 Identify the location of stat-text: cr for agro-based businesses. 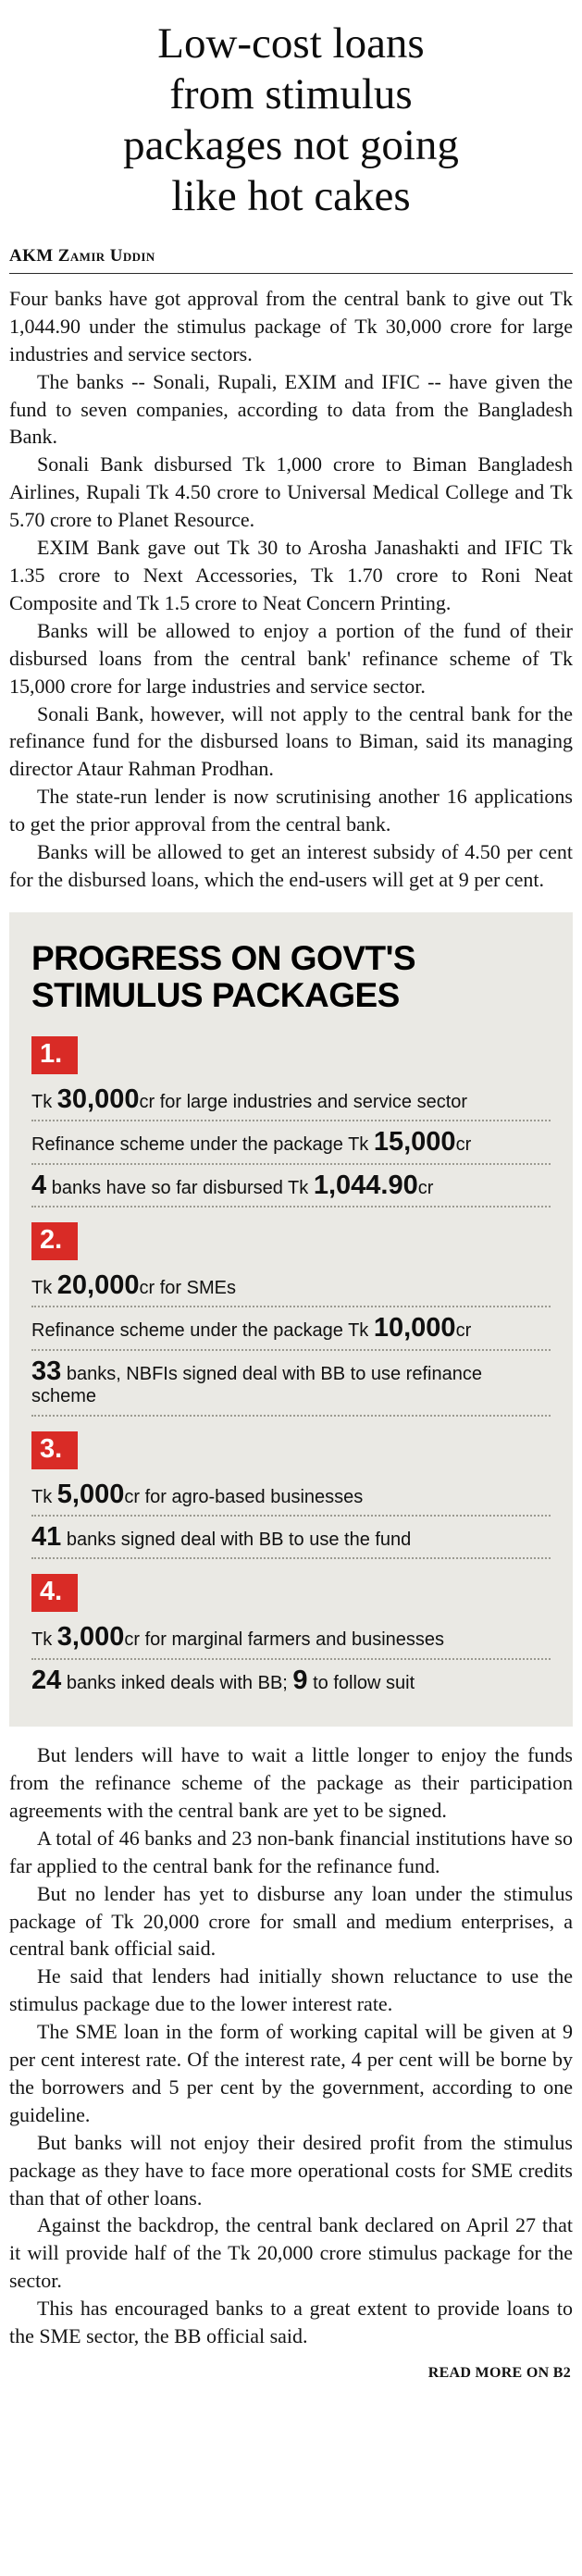
(244, 1497).